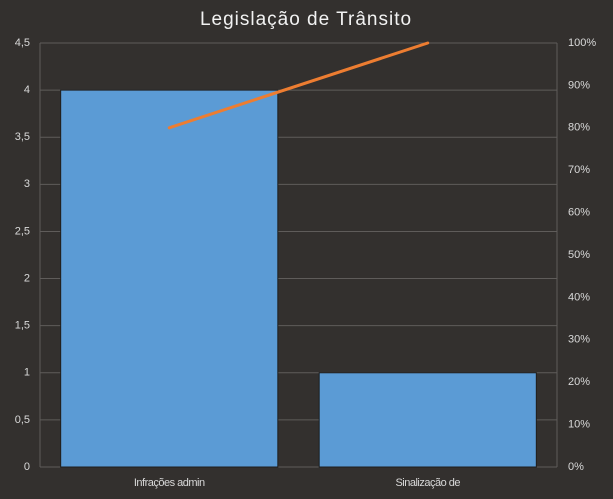  What do you see at coordinates (22, 137) in the screenshot?
I see `y-tick-label: 3,5` at bounding box center [22, 137].